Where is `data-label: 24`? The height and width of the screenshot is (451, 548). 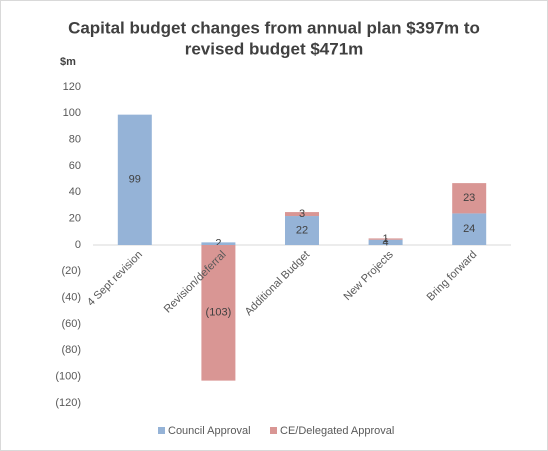 data-label: 24 is located at coordinates (469, 229).